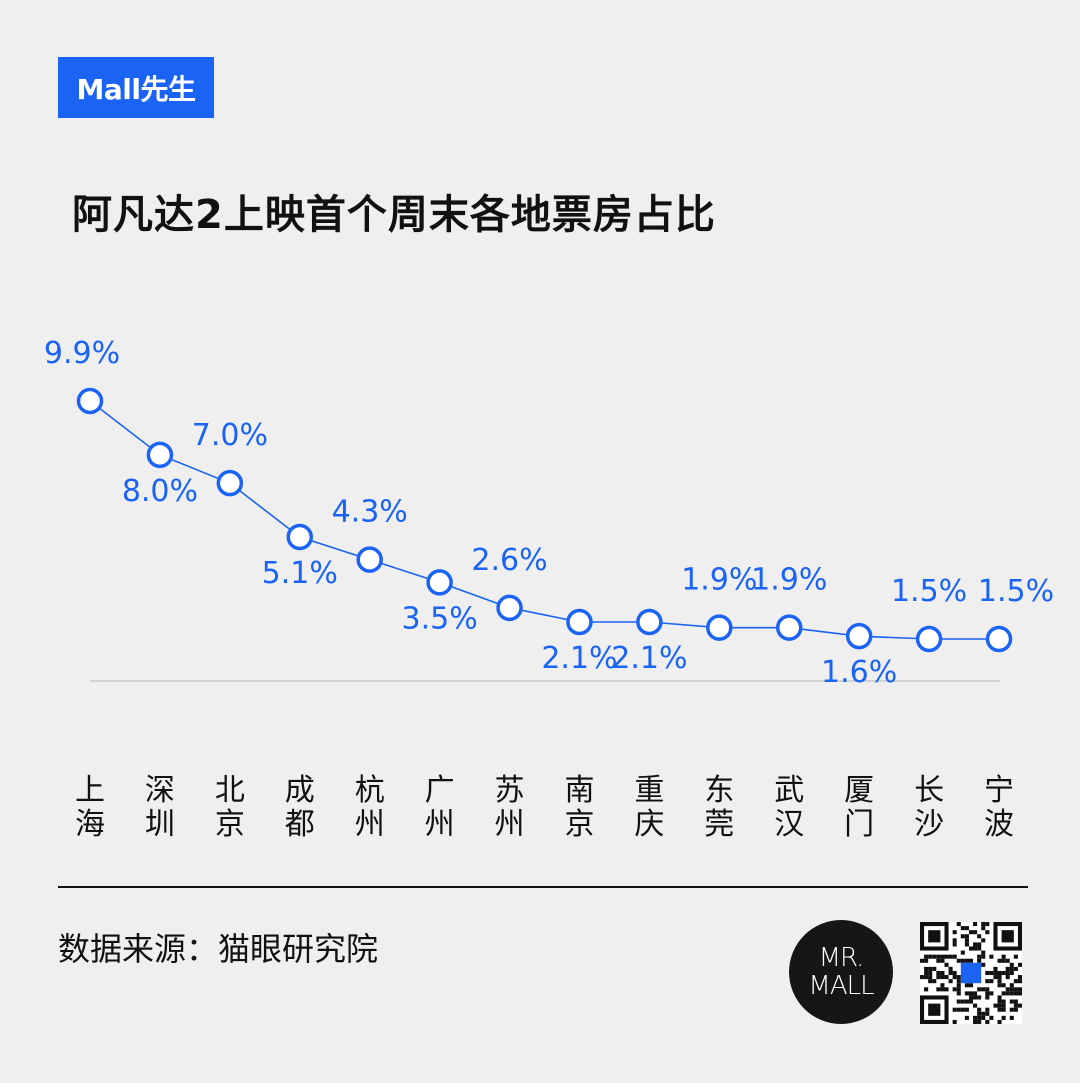  Describe the element at coordinates (841, 986) in the screenshot. I see `logo-line-2: MALL` at that location.